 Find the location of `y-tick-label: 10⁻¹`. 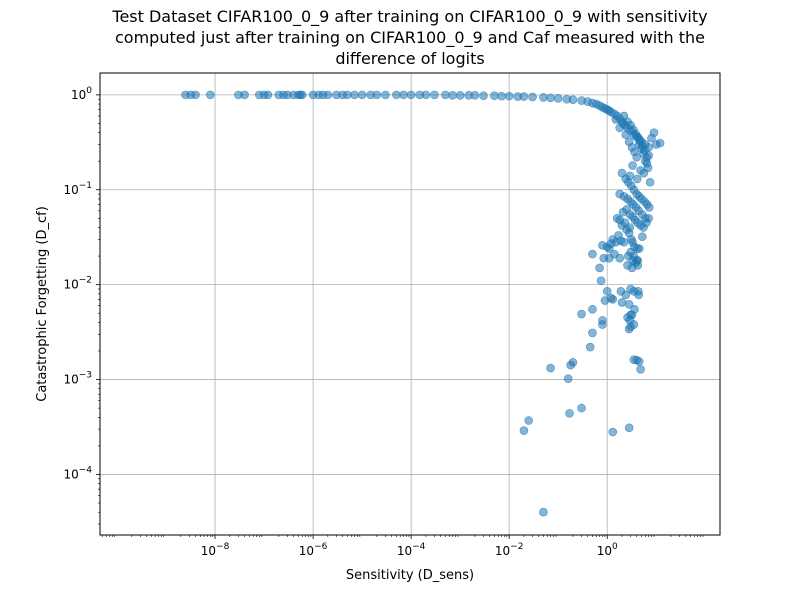

y-tick-label: 10⁻¹ is located at coordinates (77, 189).